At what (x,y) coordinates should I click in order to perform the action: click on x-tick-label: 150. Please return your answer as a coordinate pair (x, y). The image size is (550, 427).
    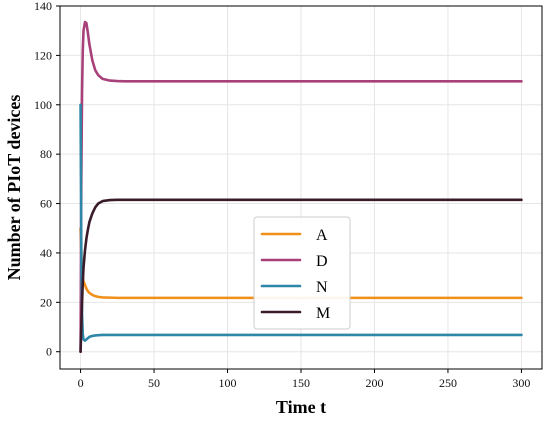
    Looking at the image, I should click on (301, 383).